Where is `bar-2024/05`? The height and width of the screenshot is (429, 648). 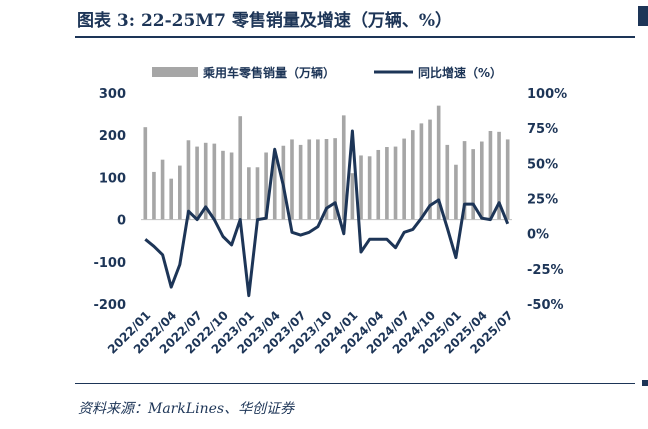 bar-2024/05 is located at coordinates (387, 183).